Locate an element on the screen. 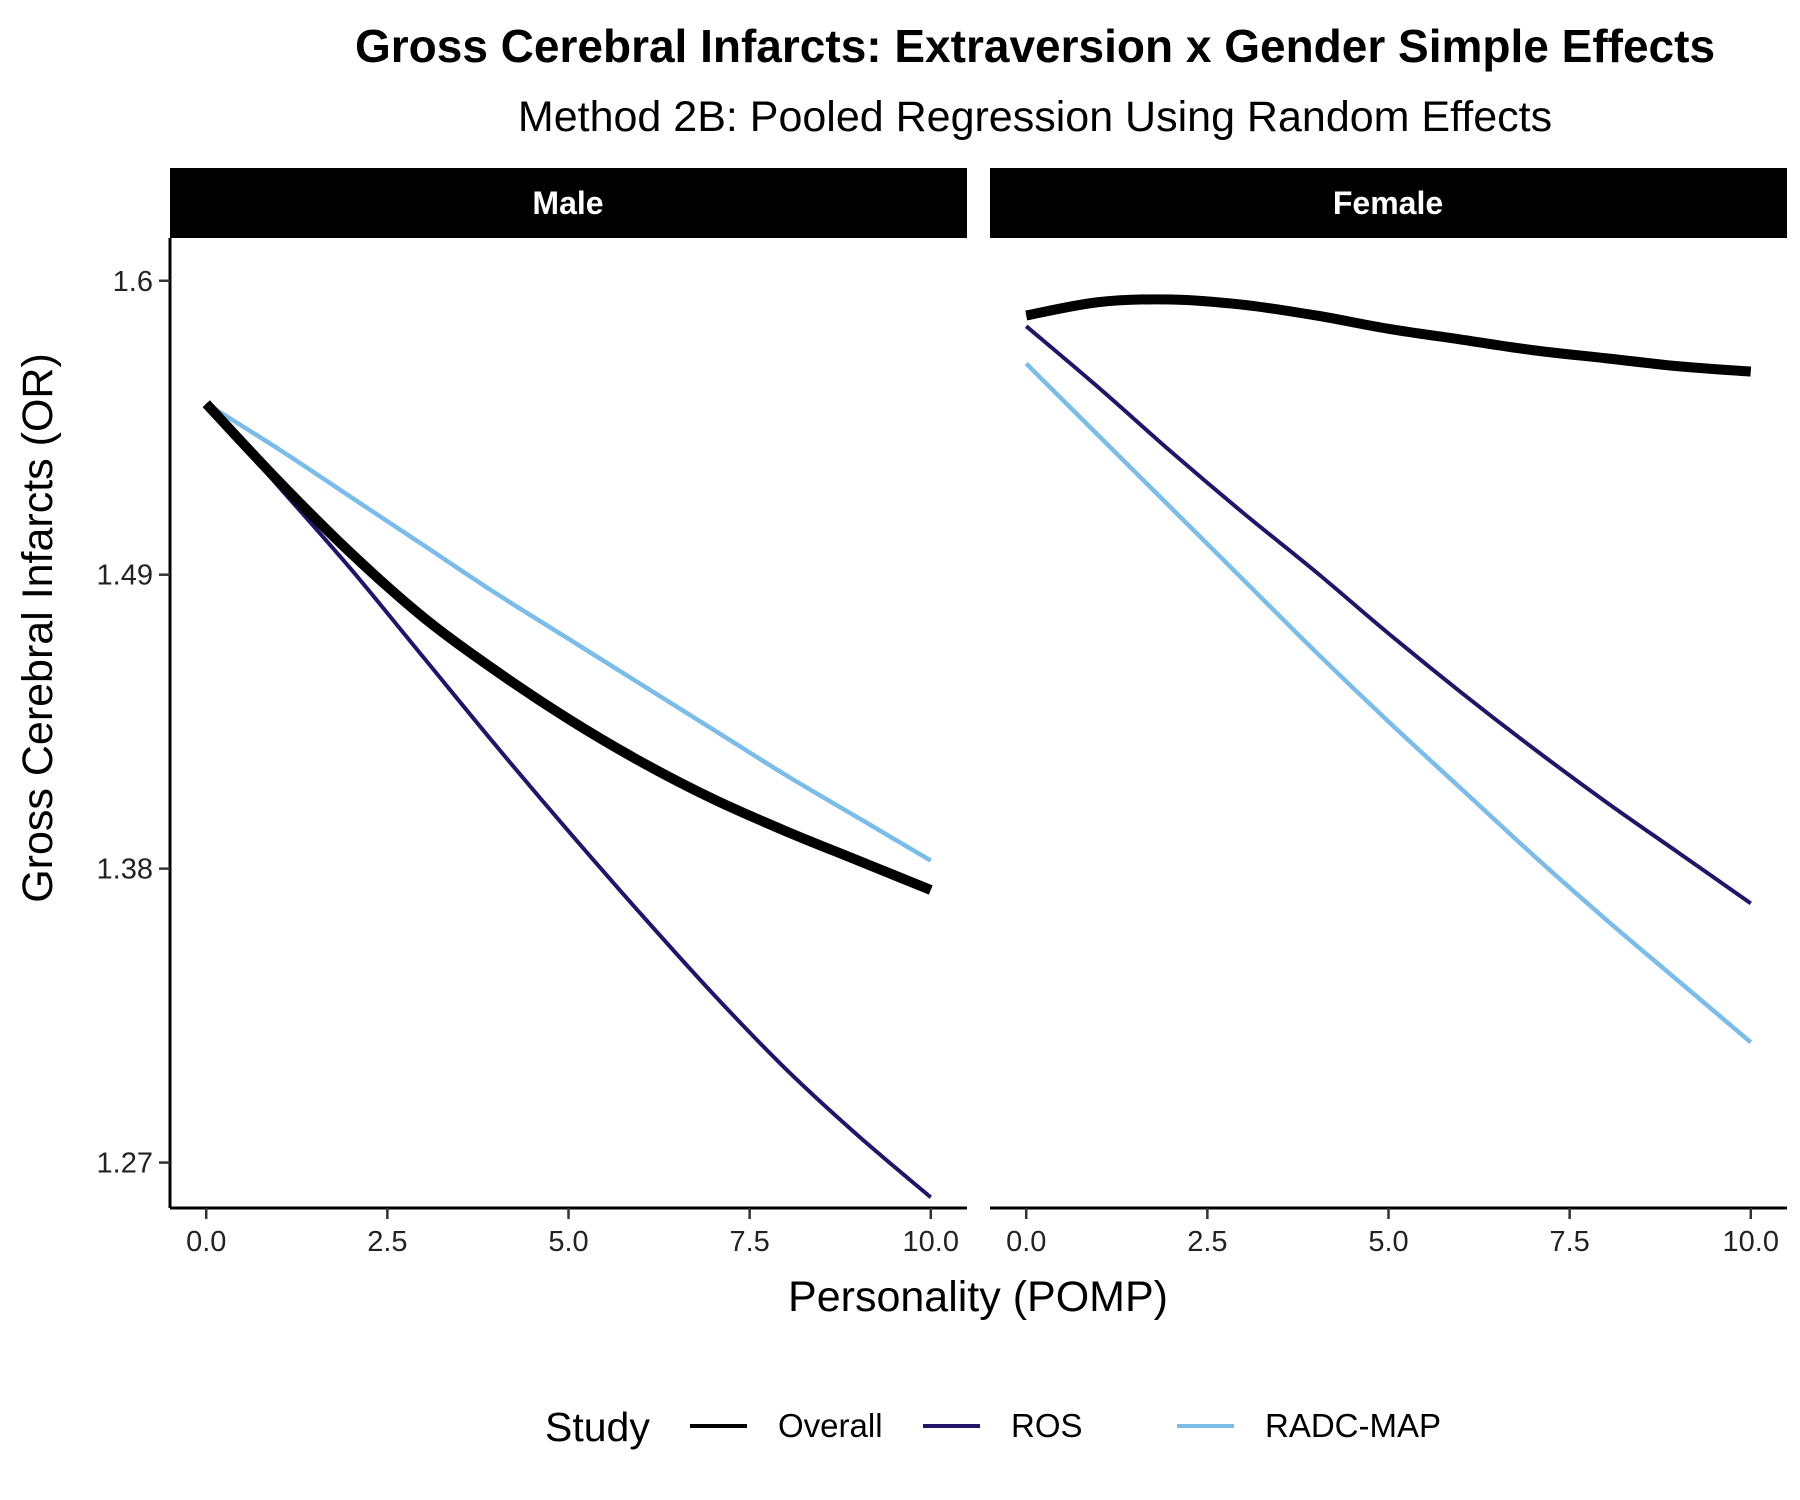  x-tick-label-female: 5.0 is located at coordinates (1388, 1242).